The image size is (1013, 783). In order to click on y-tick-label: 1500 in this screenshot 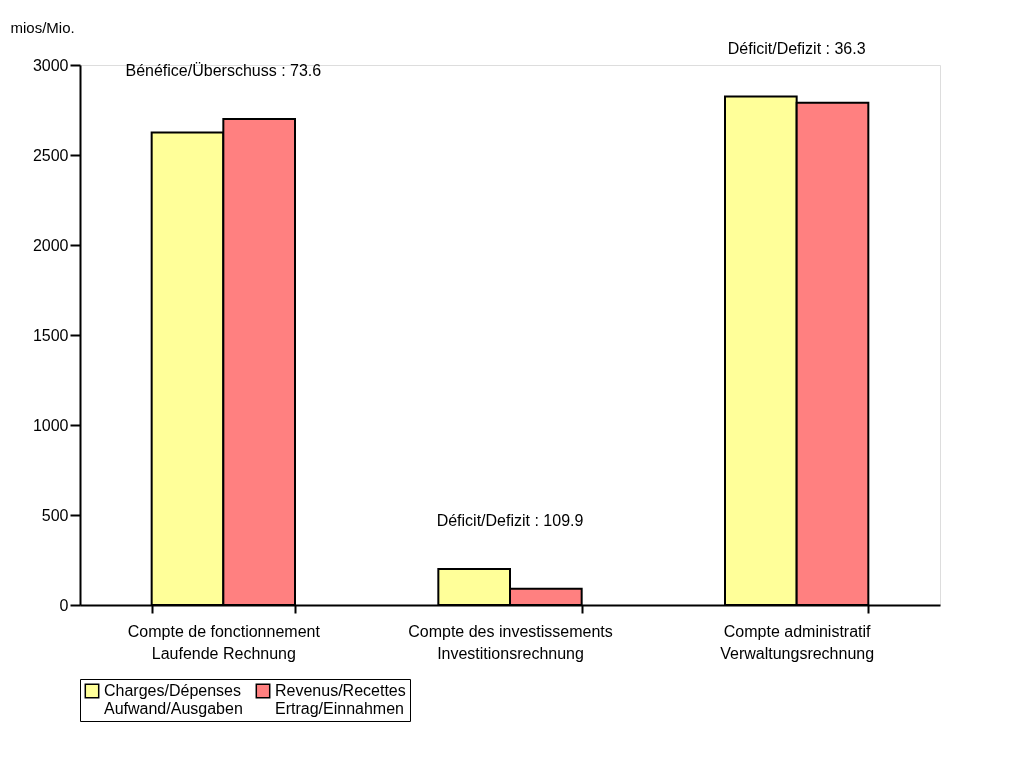, I will do `click(50, 335)`.